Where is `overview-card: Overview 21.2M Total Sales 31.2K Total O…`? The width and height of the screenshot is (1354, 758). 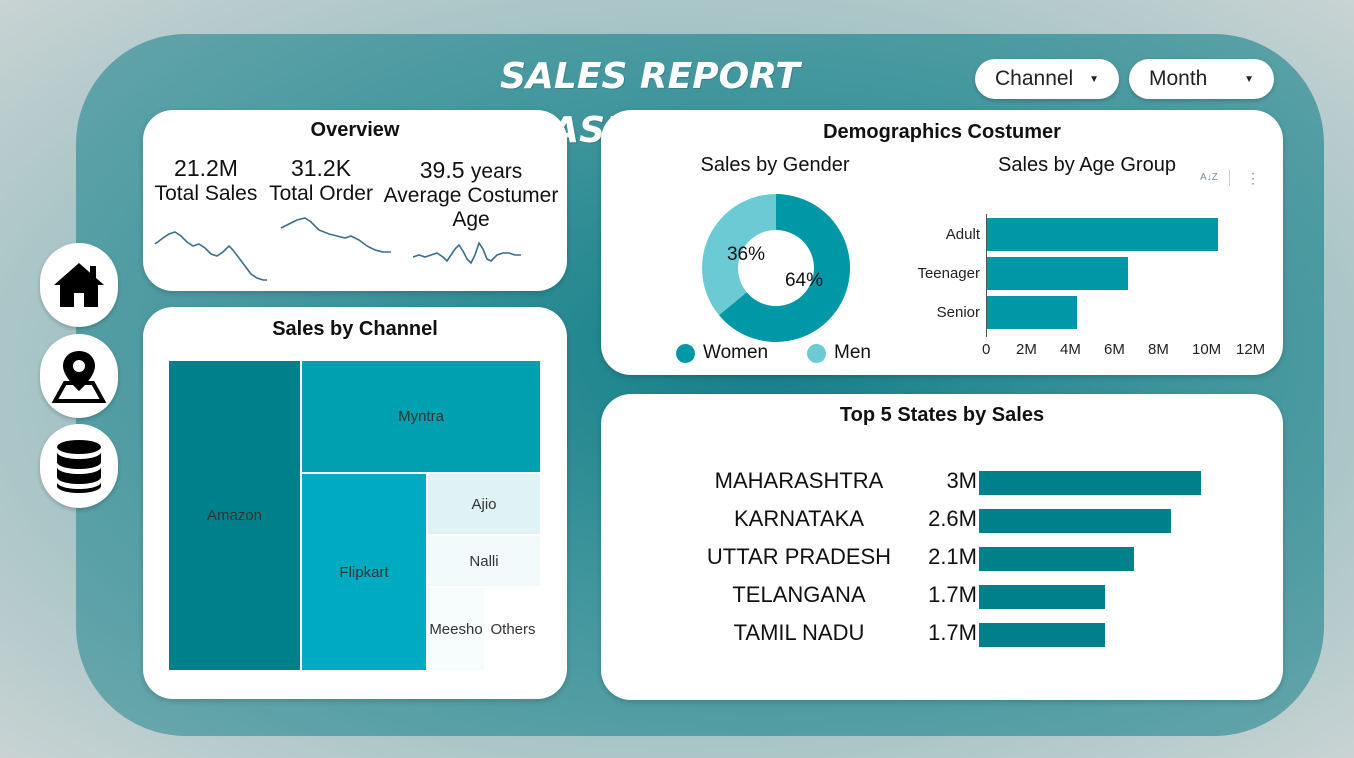
overview-card: Overview 21.2M Total Sales 31.2K Total O… is located at coordinates (355, 200).